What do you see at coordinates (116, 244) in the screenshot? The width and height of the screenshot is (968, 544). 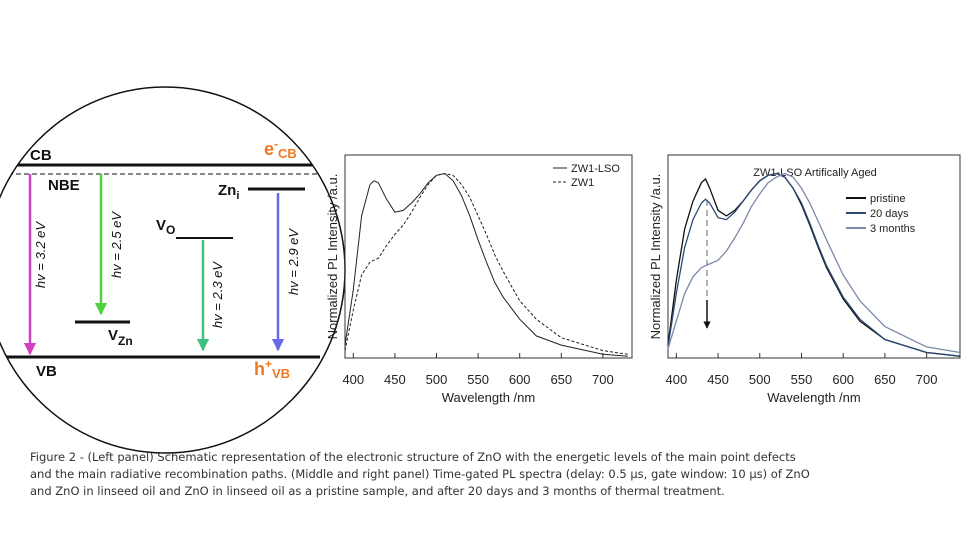 I see `transition-label: hv = 2.5 eV` at bounding box center [116, 244].